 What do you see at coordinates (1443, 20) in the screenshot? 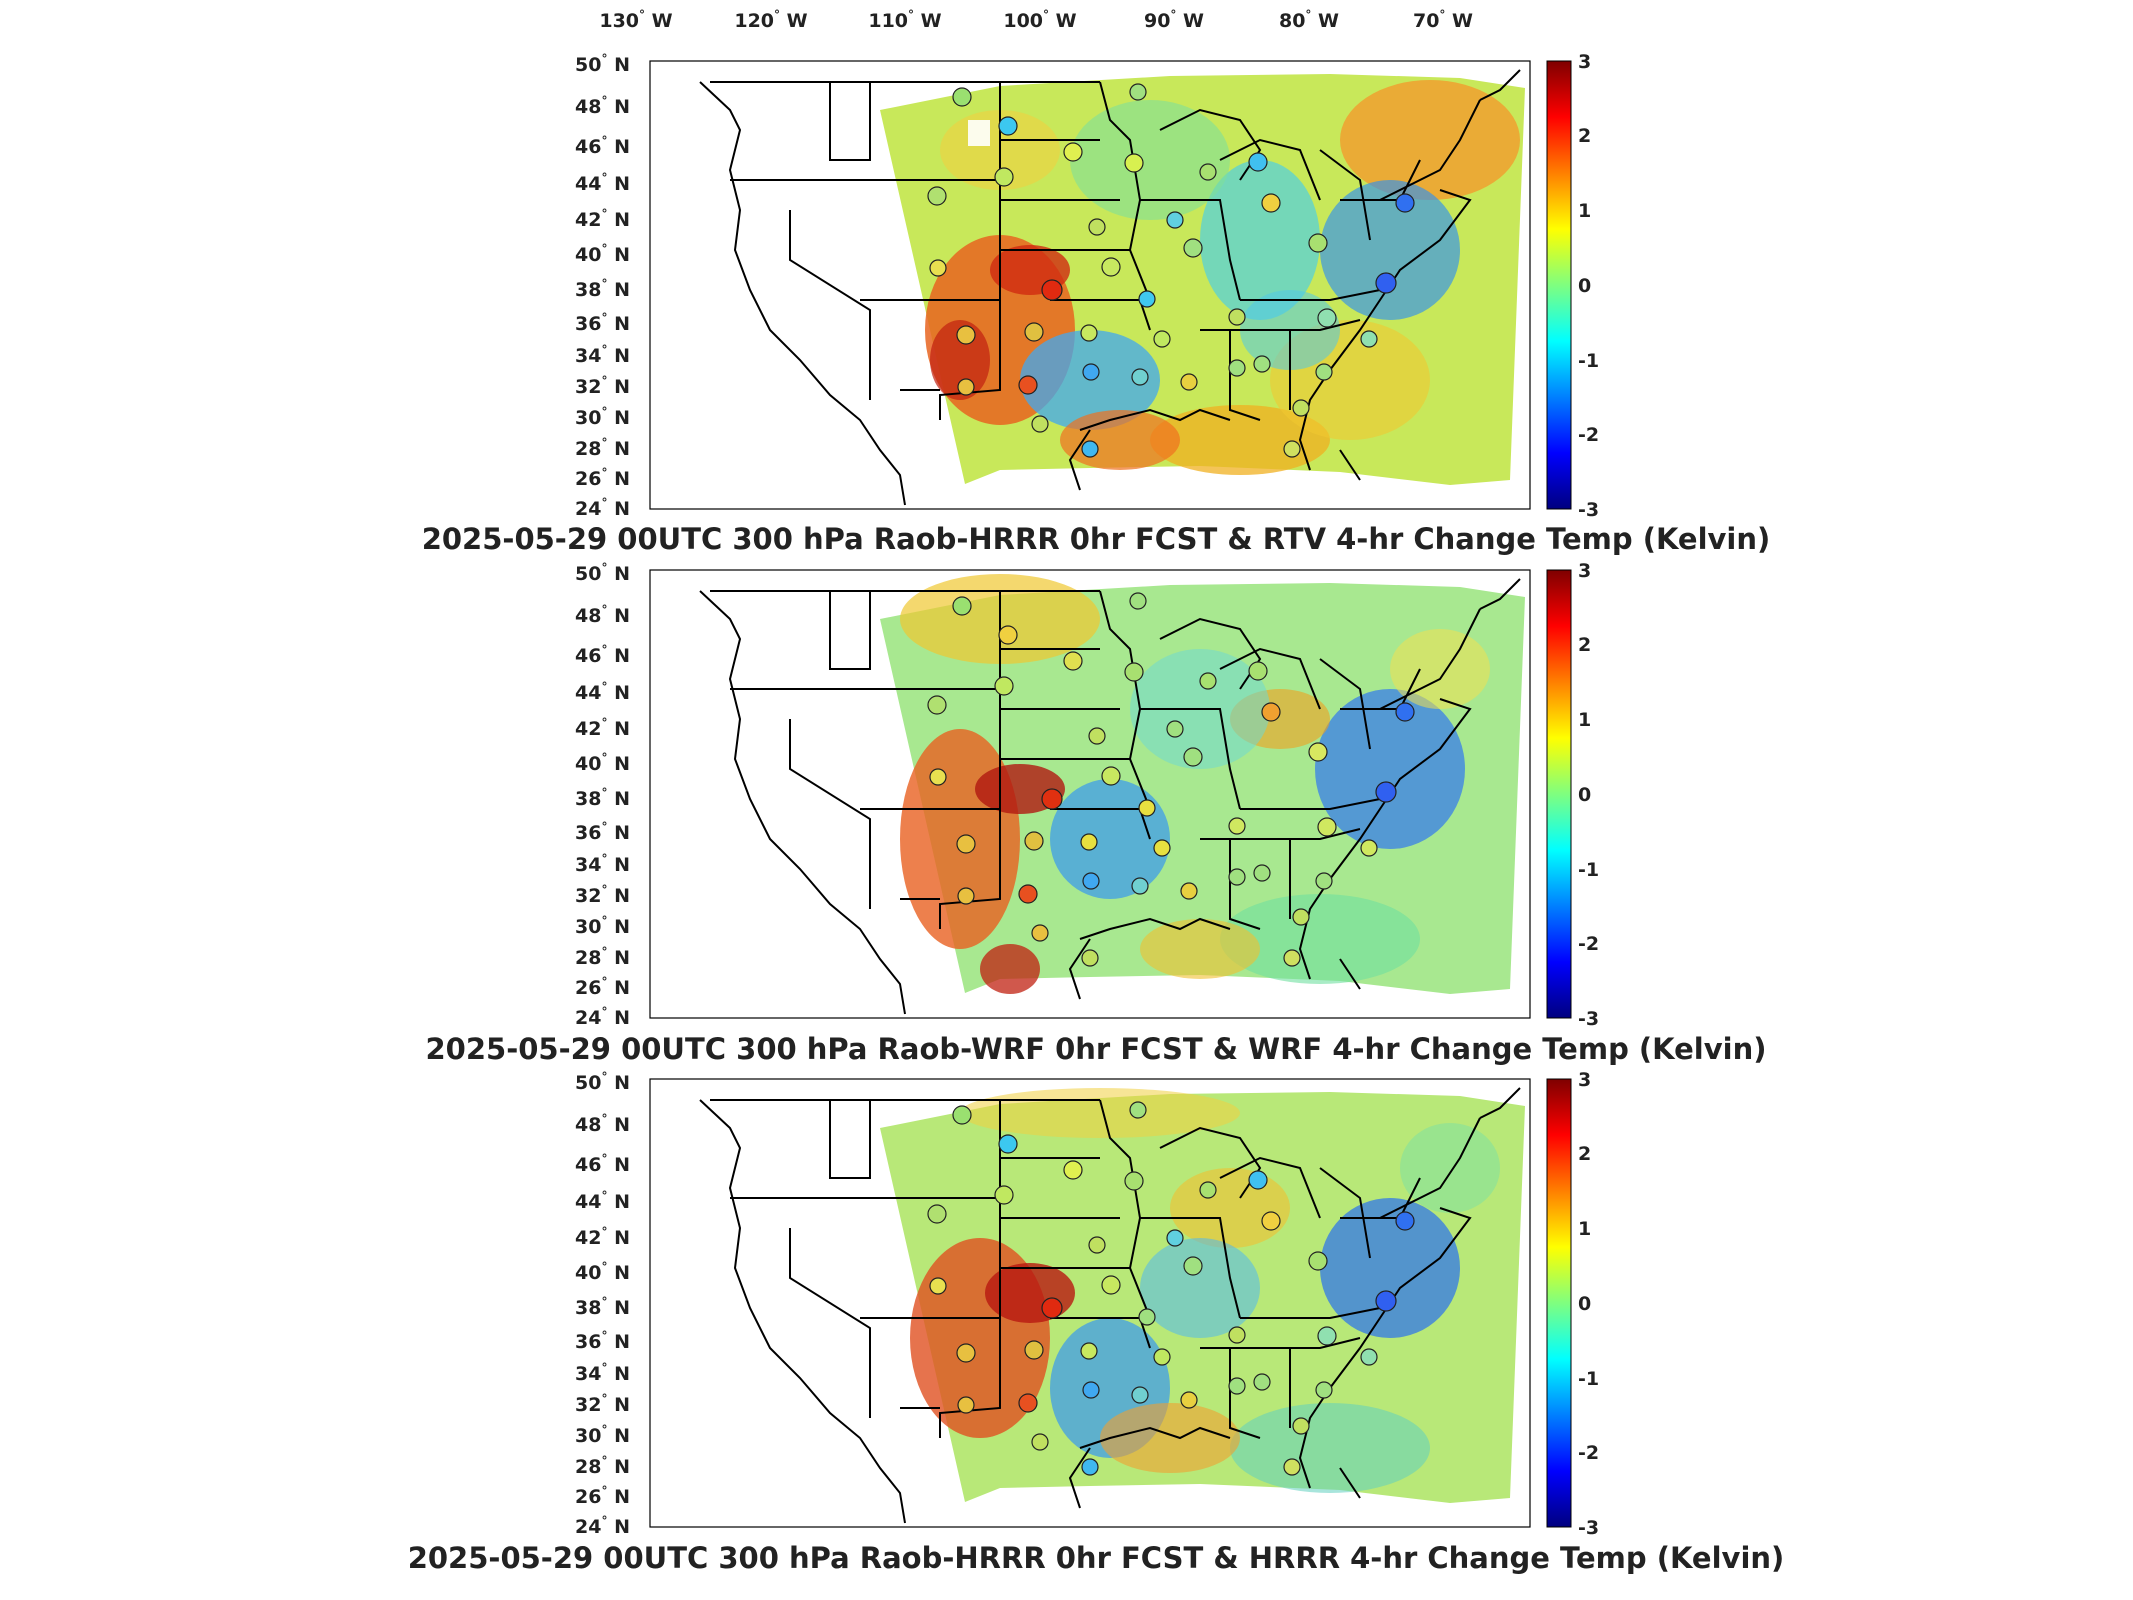
I see `lon-label: 70° W` at bounding box center [1443, 20].